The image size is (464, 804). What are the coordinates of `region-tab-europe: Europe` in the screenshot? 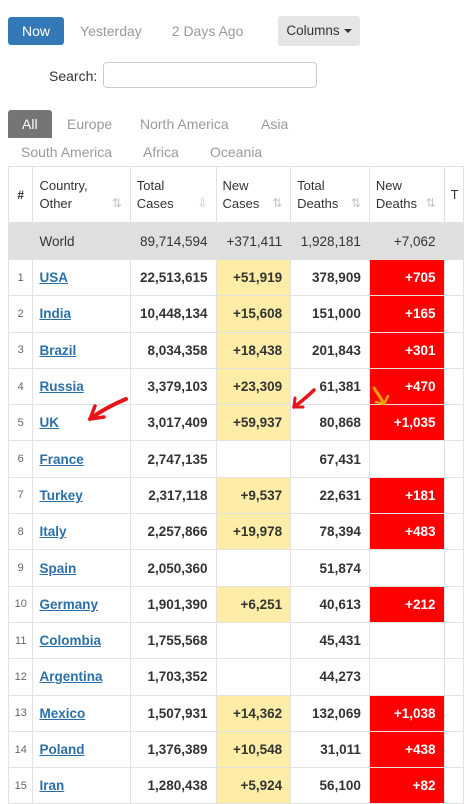 It's located at (90, 124).